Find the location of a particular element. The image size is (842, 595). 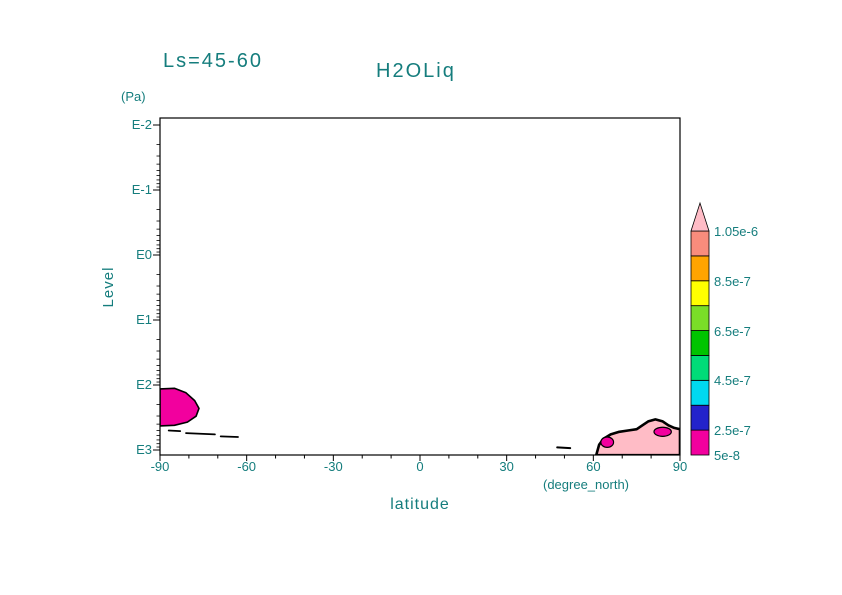

x-tick-label: -60 is located at coordinates (247, 466).